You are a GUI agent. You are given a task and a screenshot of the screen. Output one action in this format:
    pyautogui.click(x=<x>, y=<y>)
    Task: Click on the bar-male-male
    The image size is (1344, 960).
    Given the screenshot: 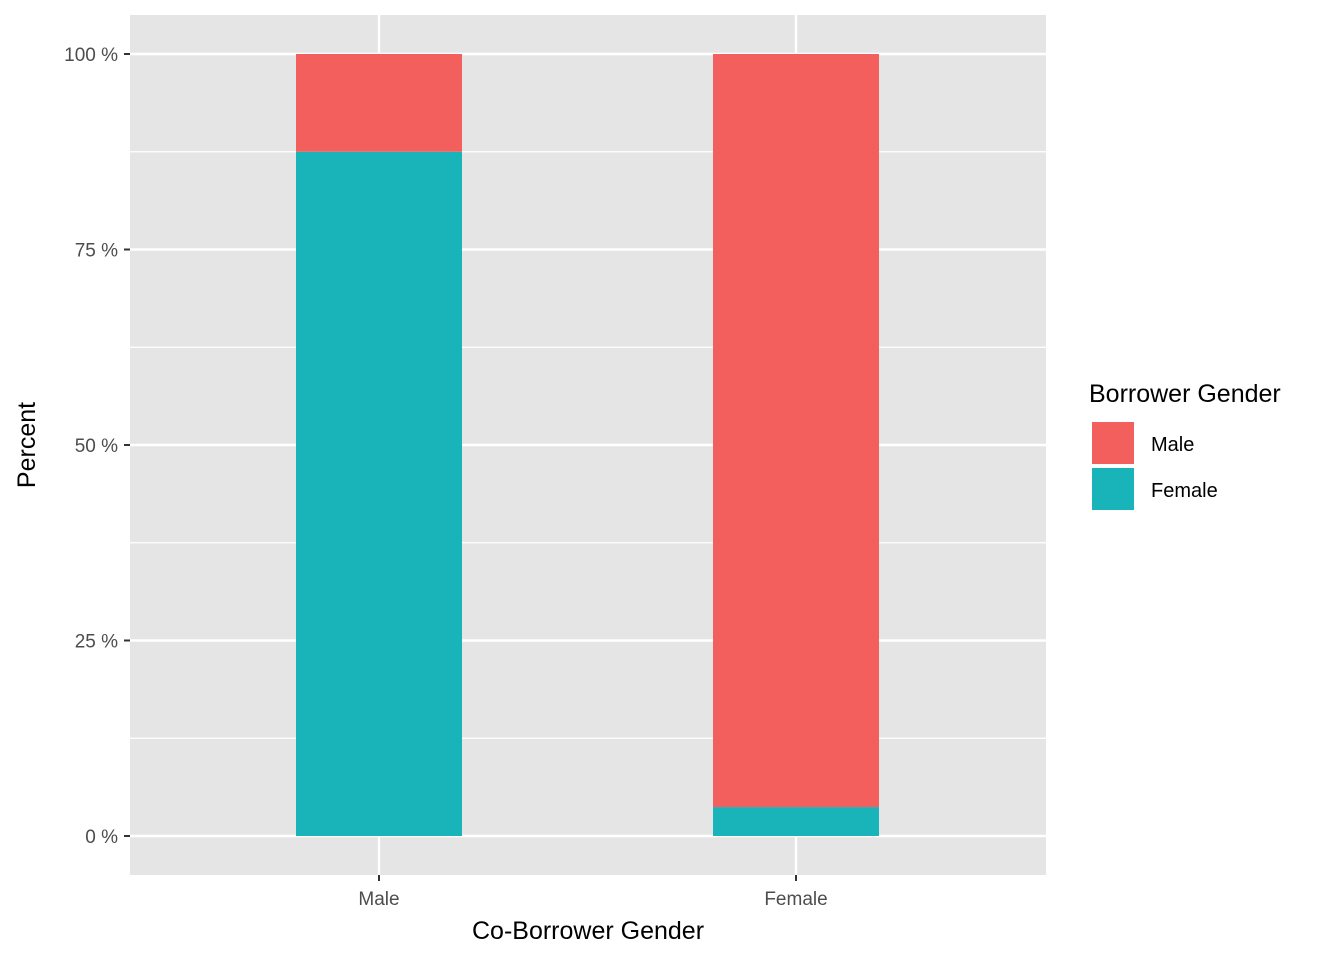 What is the action you would take?
    pyautogui.click(x=379, y=103)
    